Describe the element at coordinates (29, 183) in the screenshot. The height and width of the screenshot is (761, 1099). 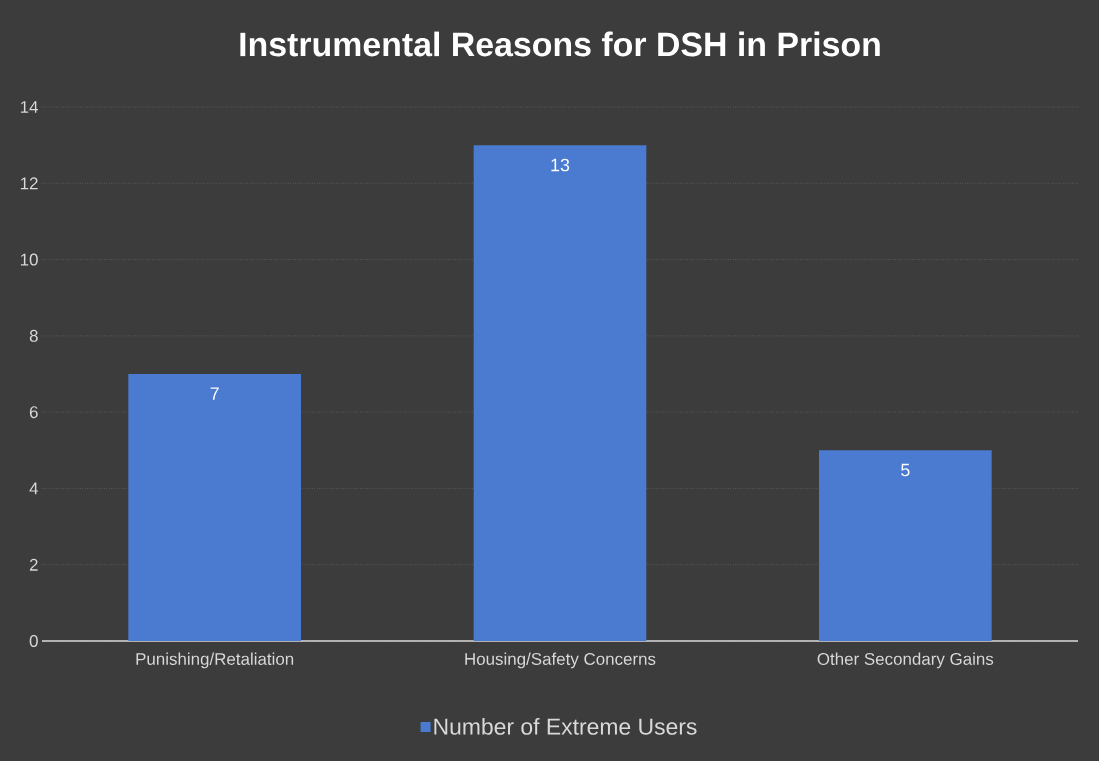
I see `y-tick-label: 12` at that location.